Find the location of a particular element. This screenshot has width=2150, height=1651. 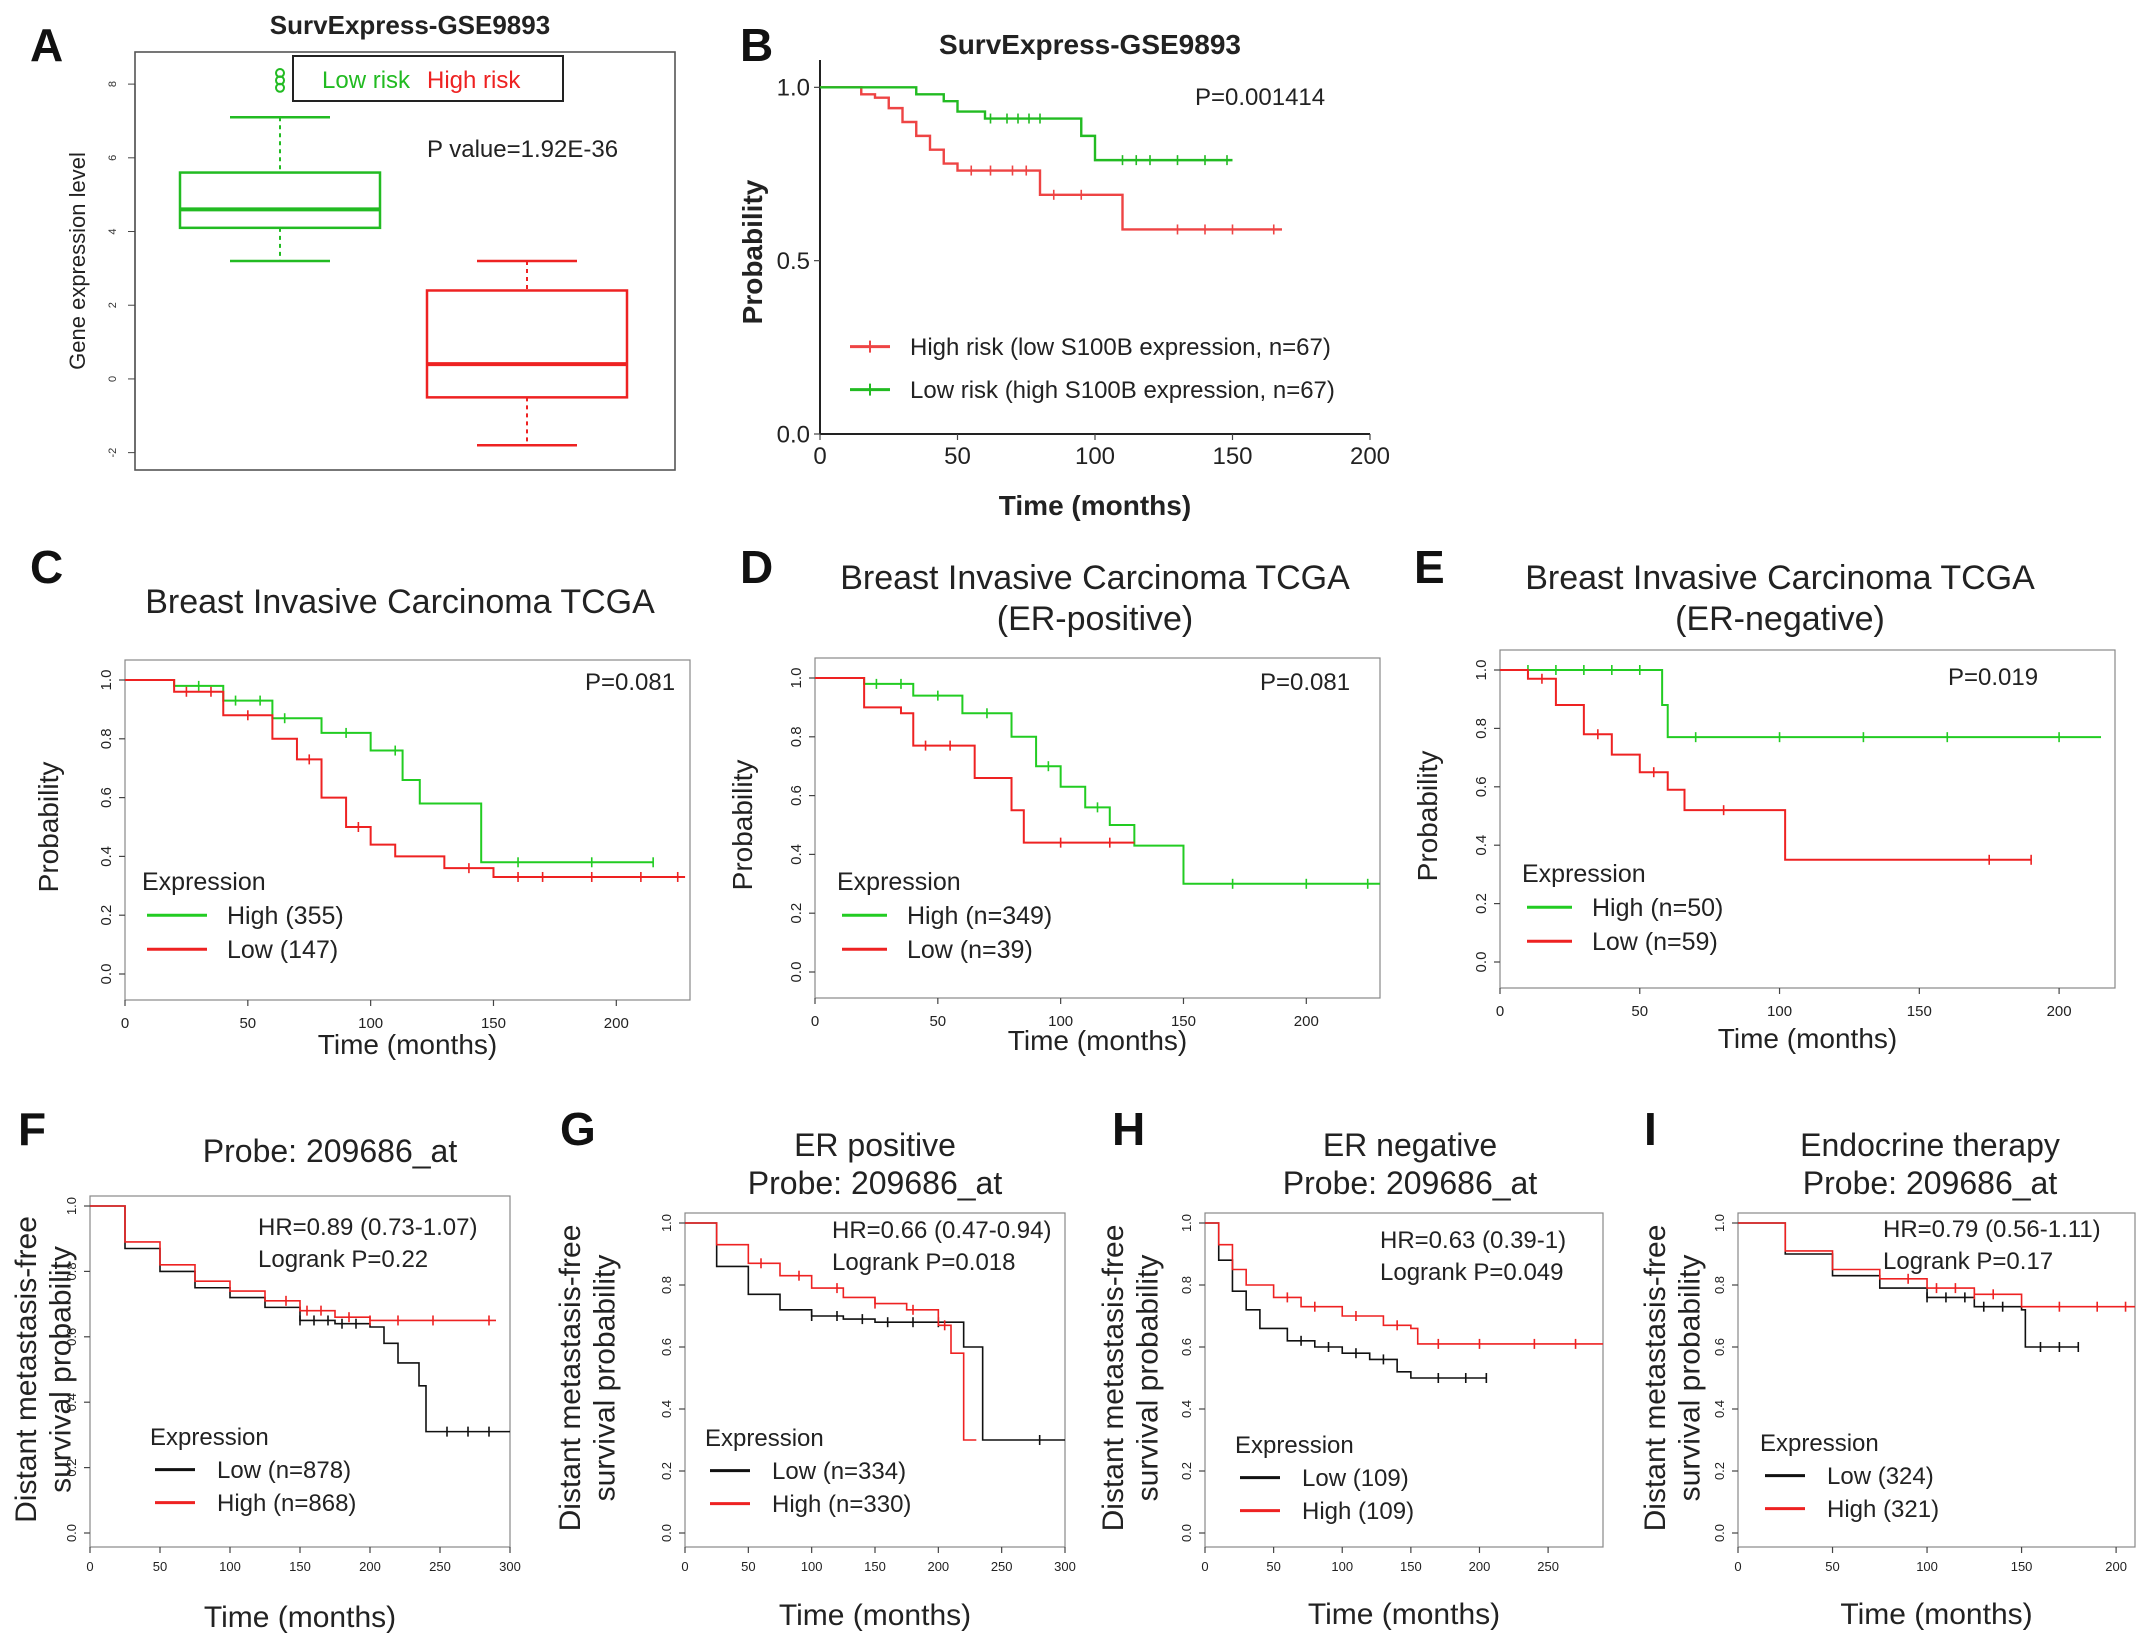

legend-label: High (355) is located at coordinates (285, 916).